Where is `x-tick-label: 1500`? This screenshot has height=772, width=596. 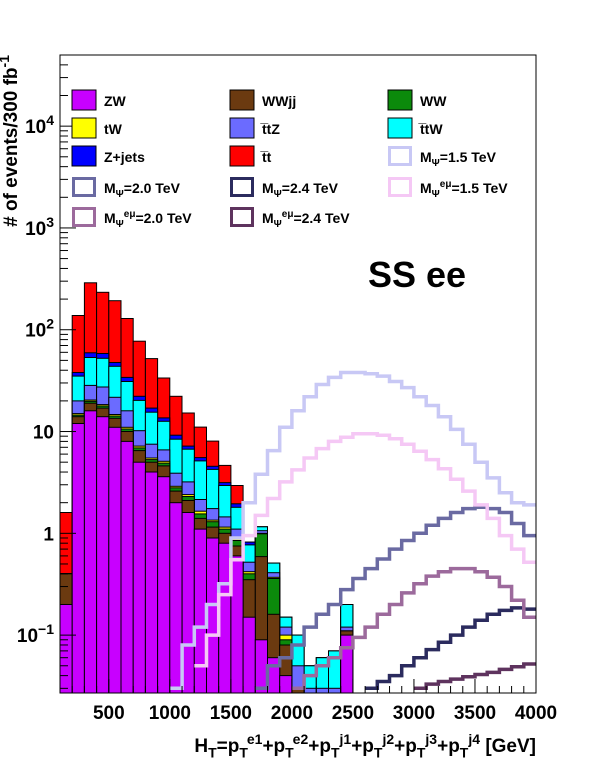 x-tick-label: 1500 is located at coordinates (231, 713).